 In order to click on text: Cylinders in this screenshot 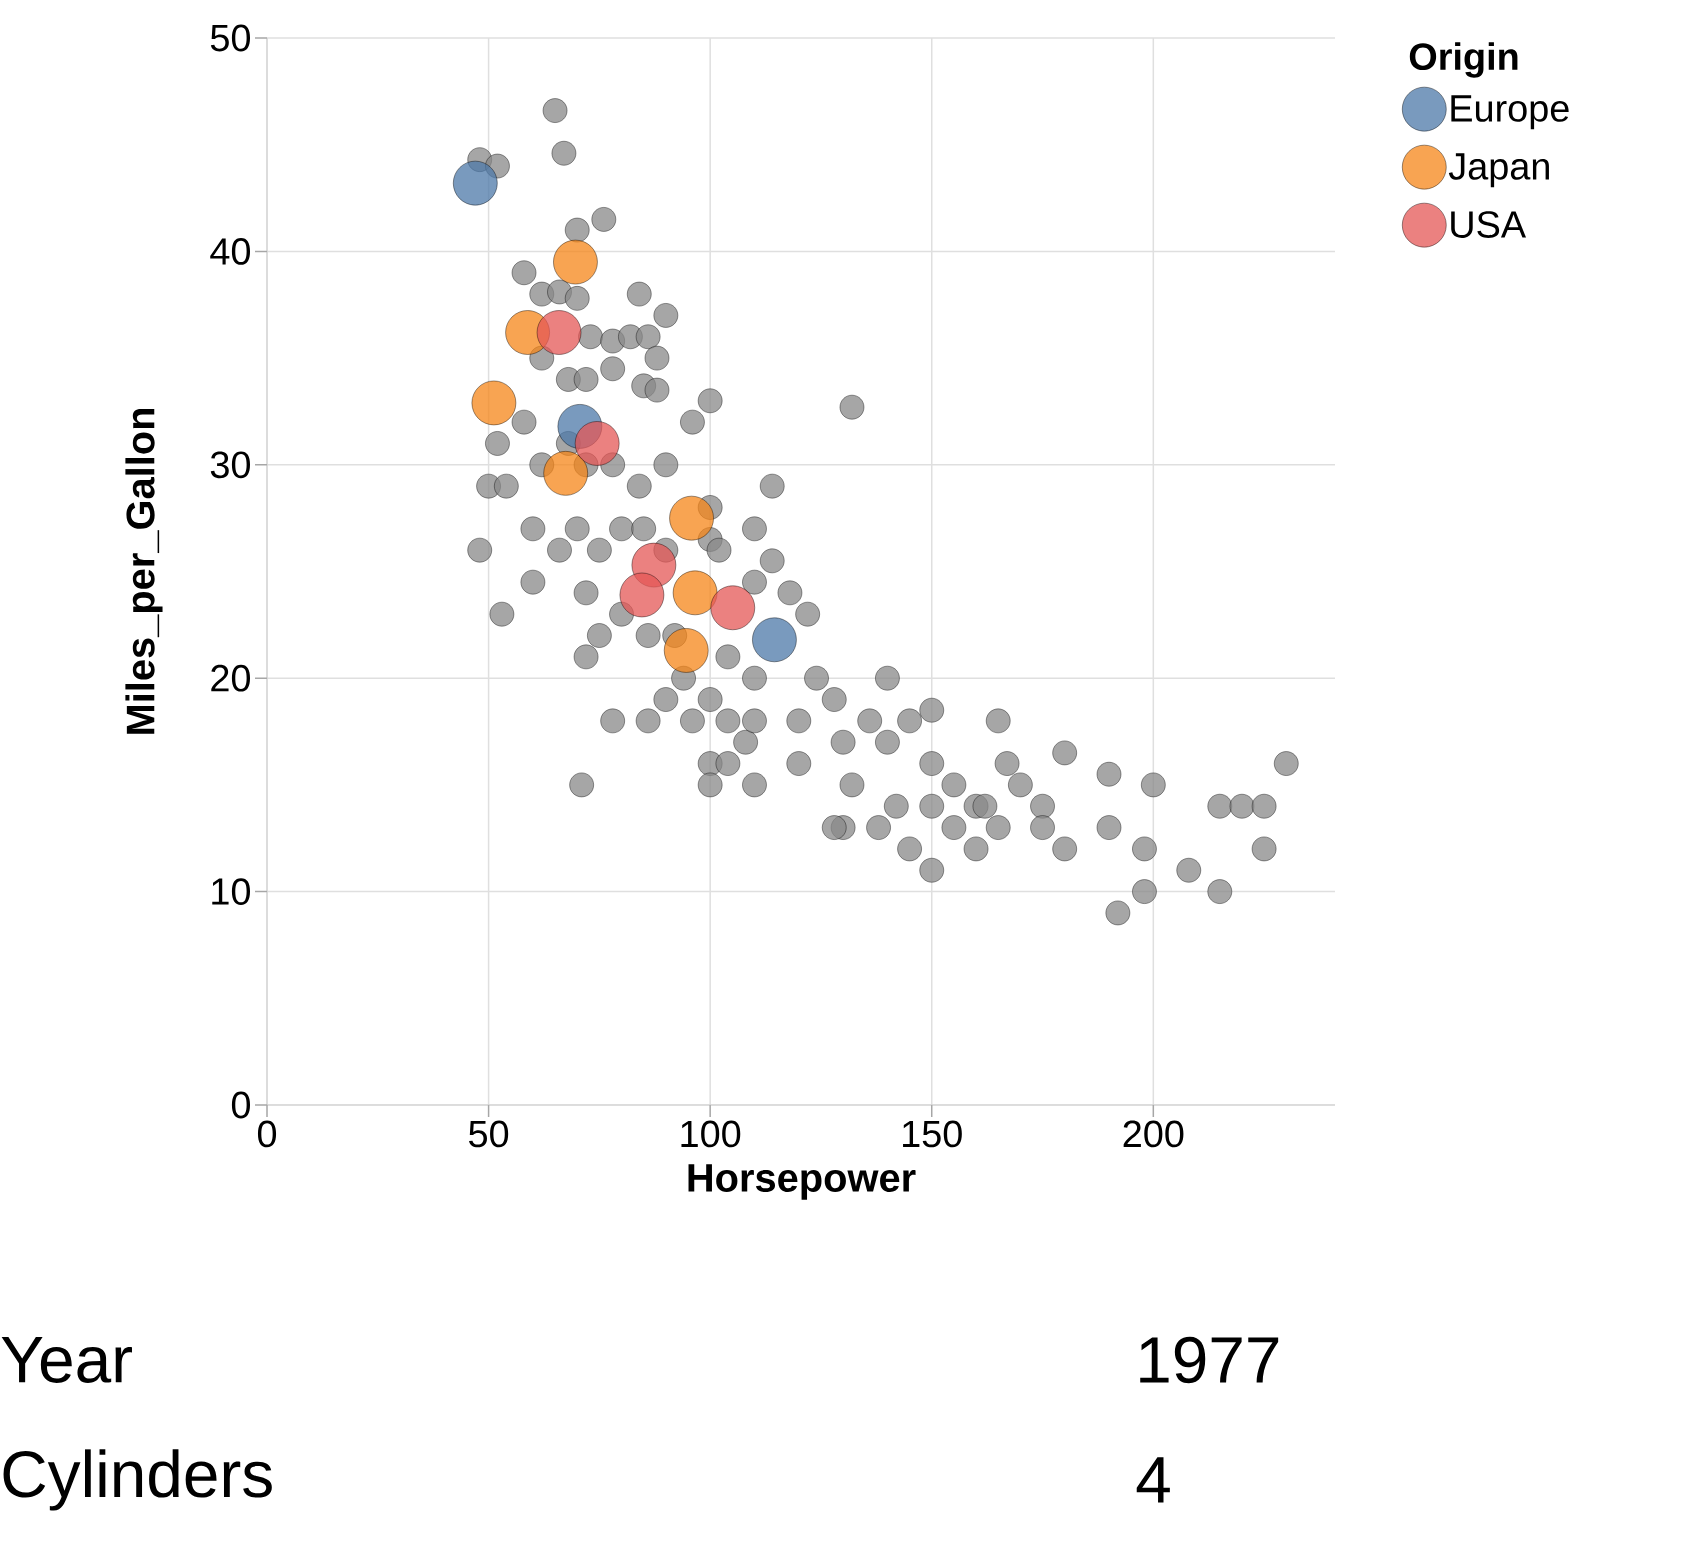, I will do `click(137, 1480)`.